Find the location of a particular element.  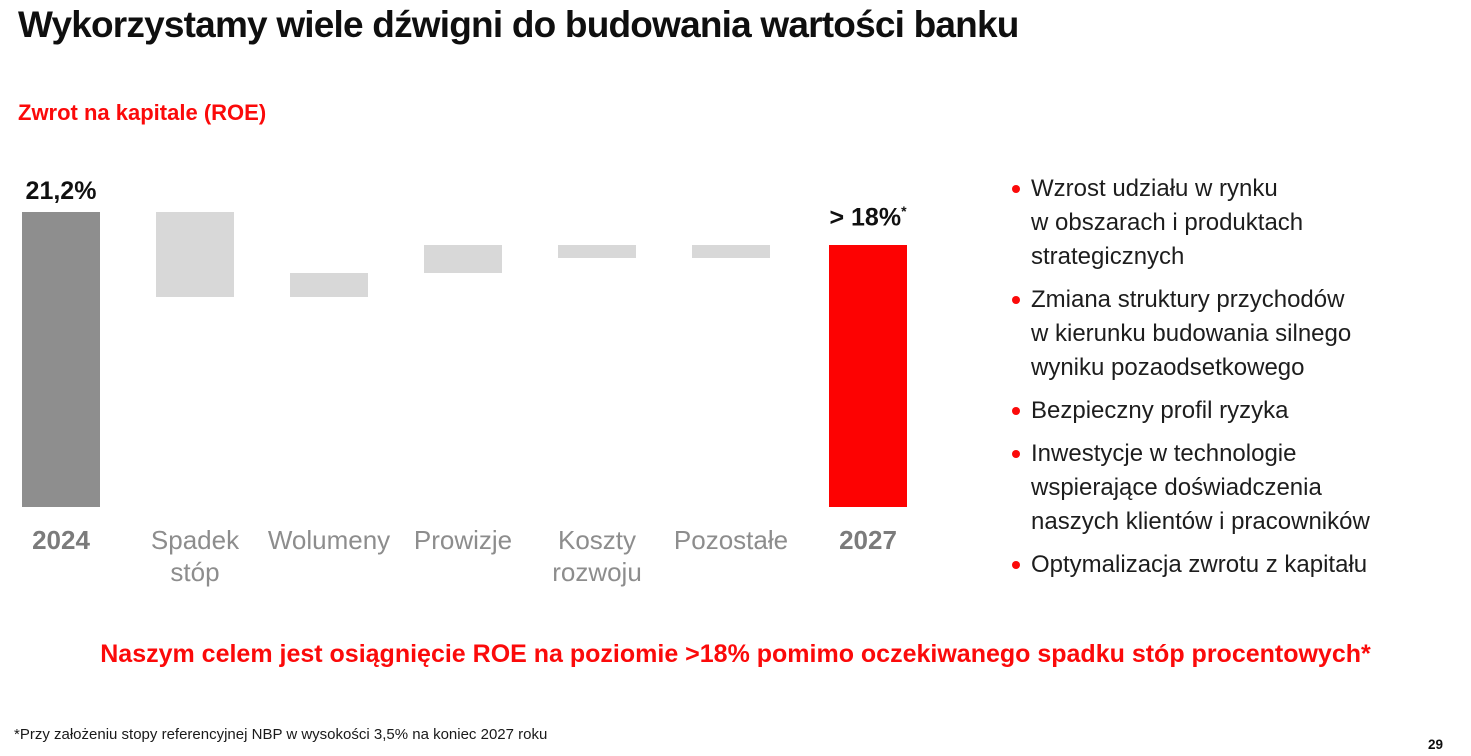

lever-text: Bezpieczny profil ryzyka is located at coordinates (1160, 410).